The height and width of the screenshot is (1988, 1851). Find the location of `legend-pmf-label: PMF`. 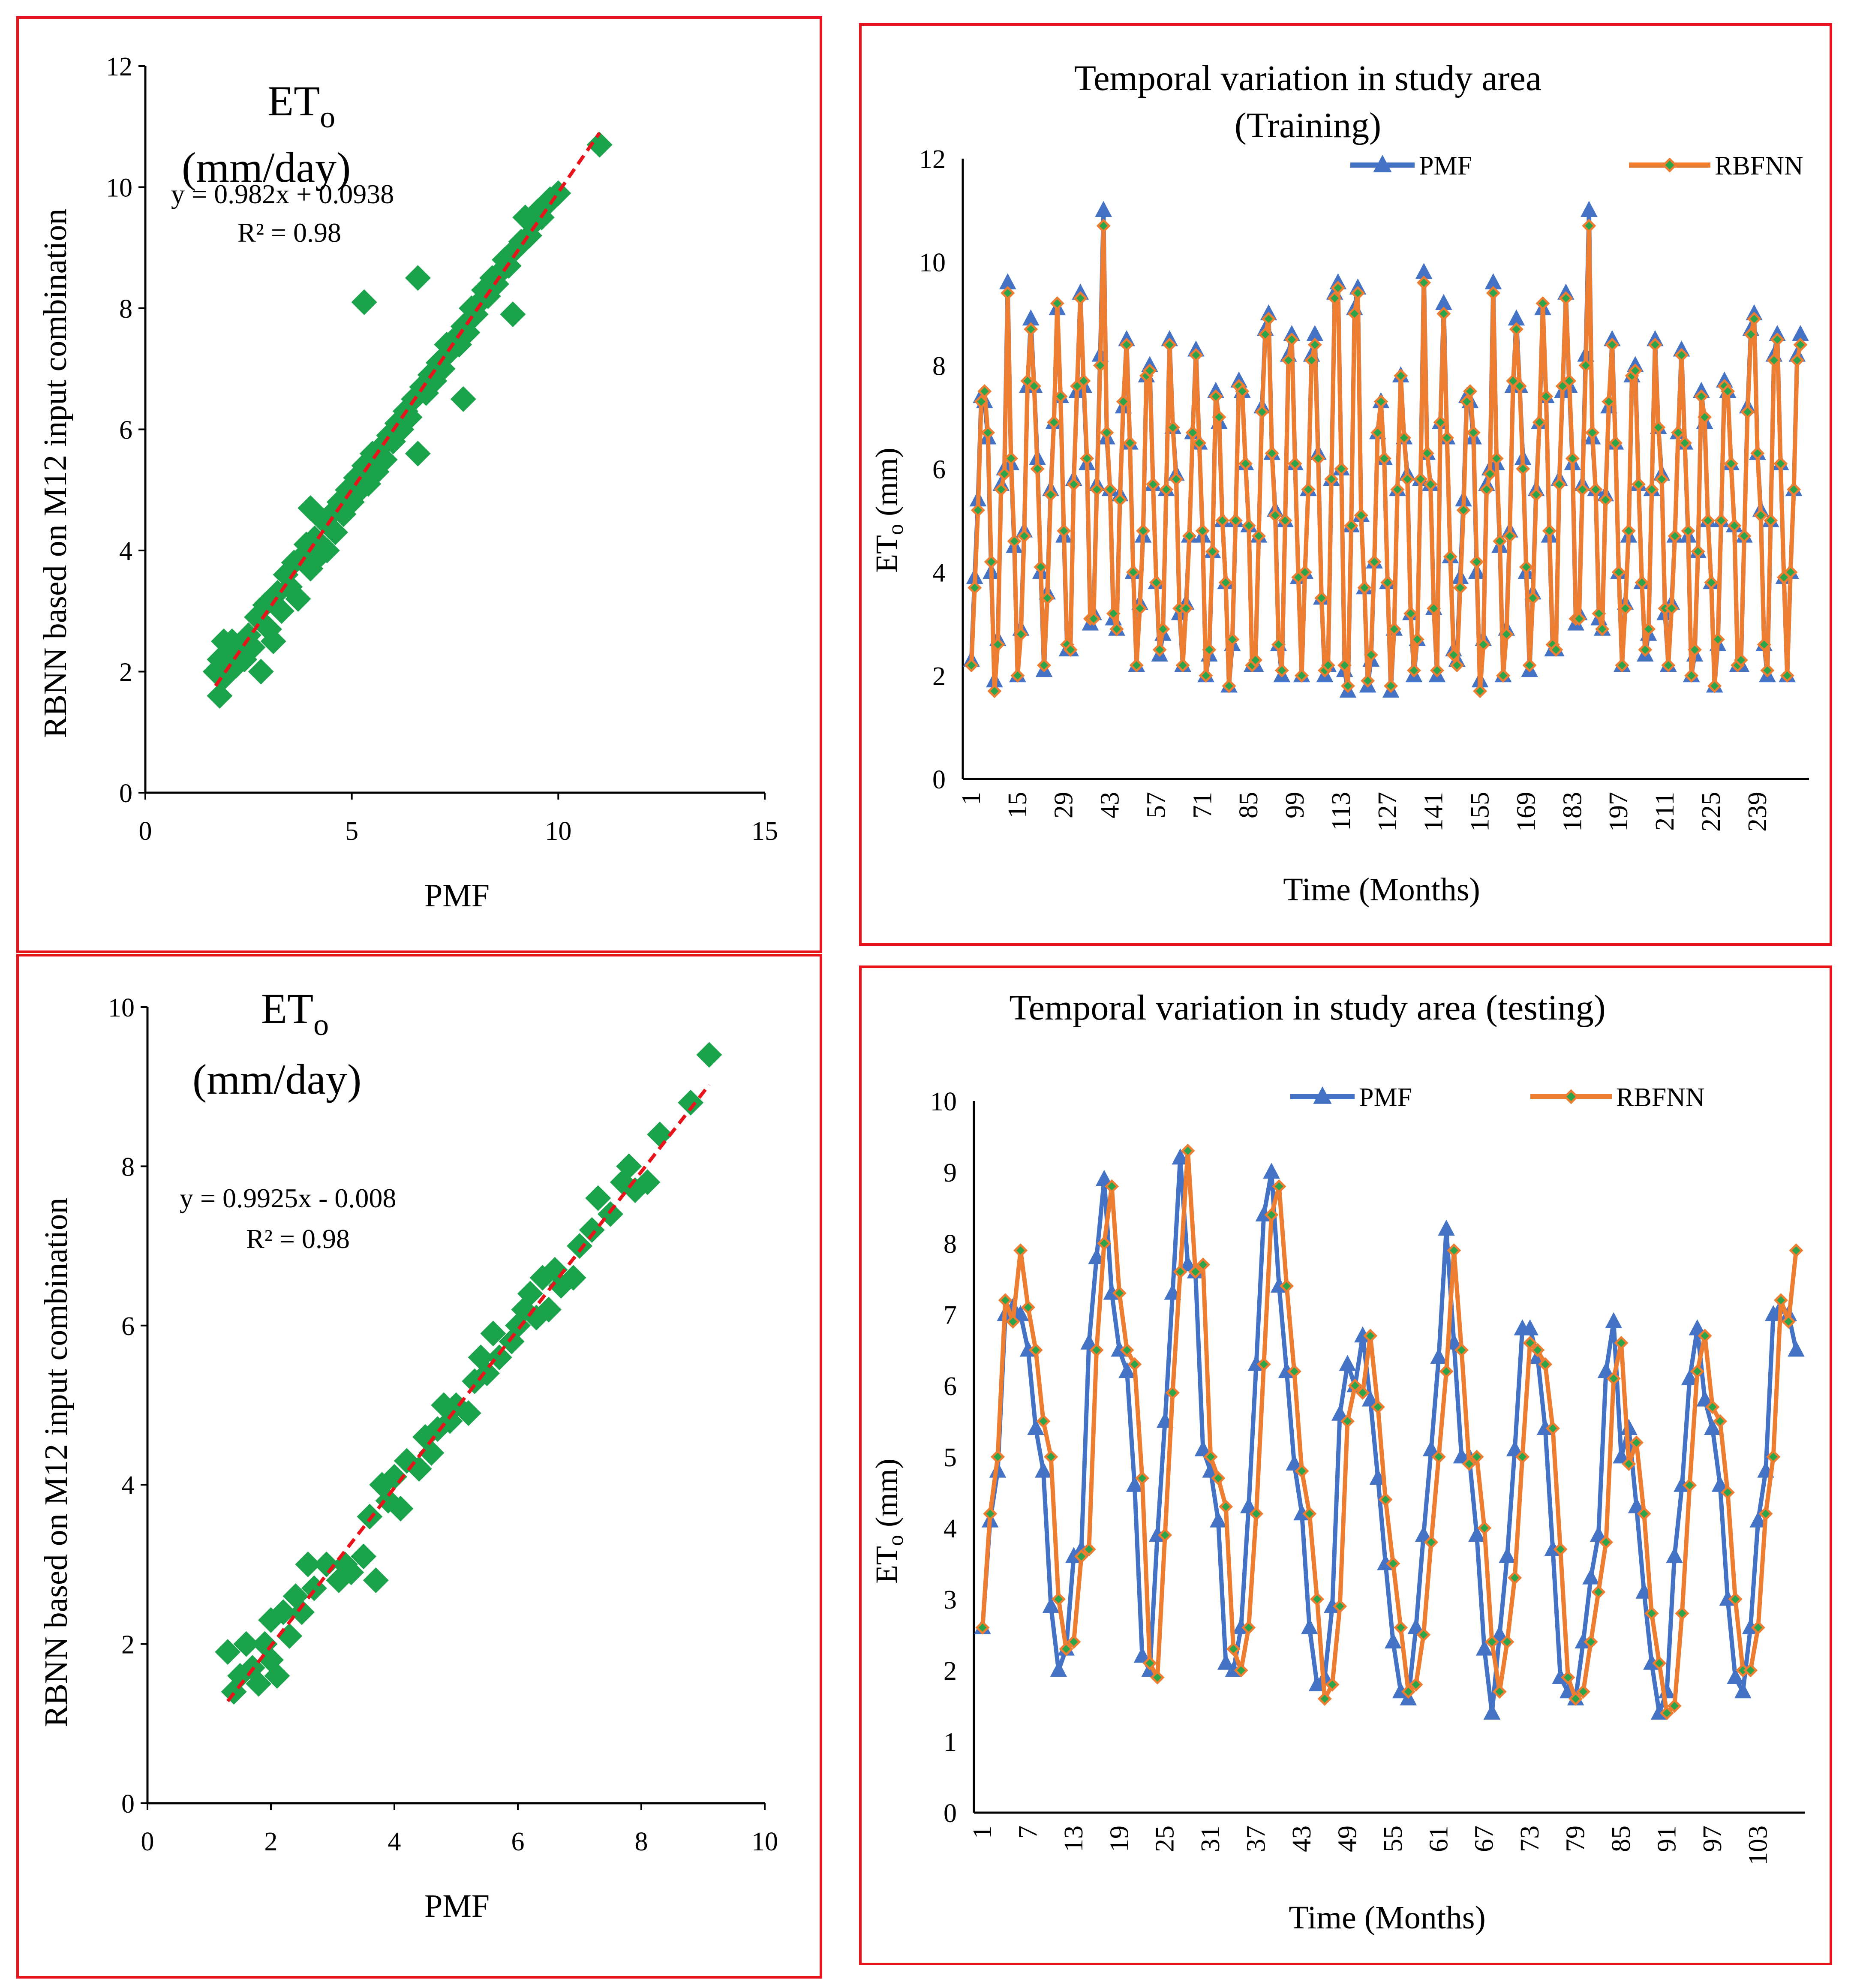

legend-pmf-label: PMF is located at coordinates (1445, 165).